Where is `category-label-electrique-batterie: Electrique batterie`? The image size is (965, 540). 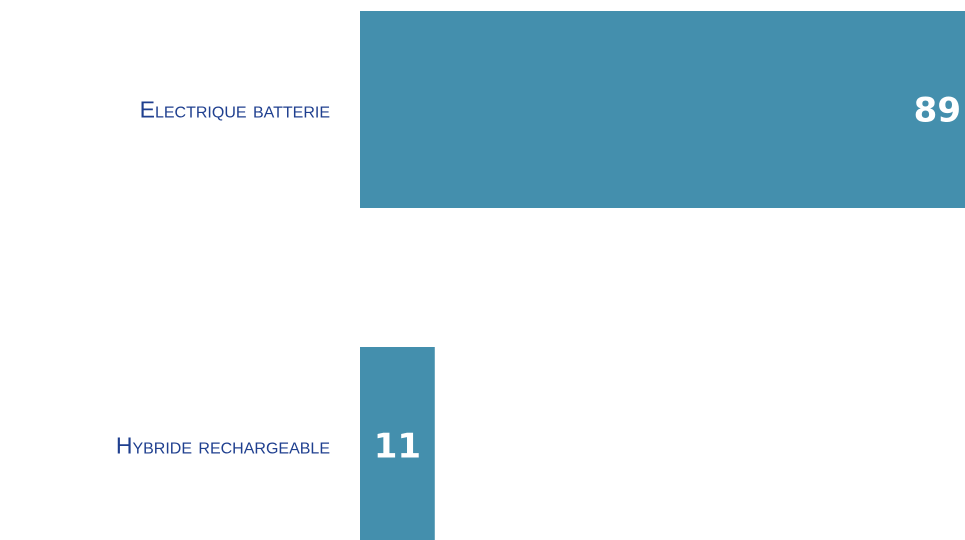
category-label-electrique-batterie: Electrique batterie is located at coordinates (235, 110).